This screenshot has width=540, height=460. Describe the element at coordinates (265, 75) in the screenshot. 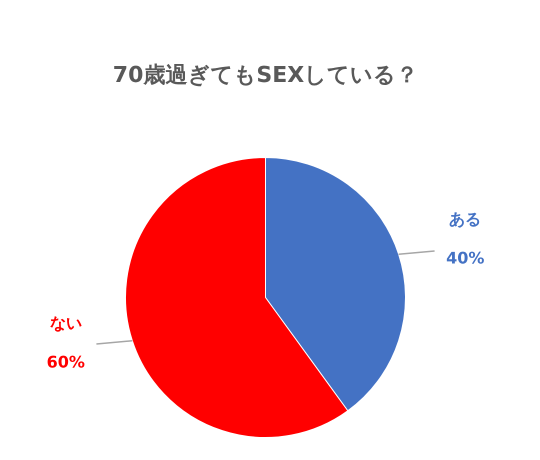

I see `chart-title: 70歳過ぎてもSEXしている？` at that location.